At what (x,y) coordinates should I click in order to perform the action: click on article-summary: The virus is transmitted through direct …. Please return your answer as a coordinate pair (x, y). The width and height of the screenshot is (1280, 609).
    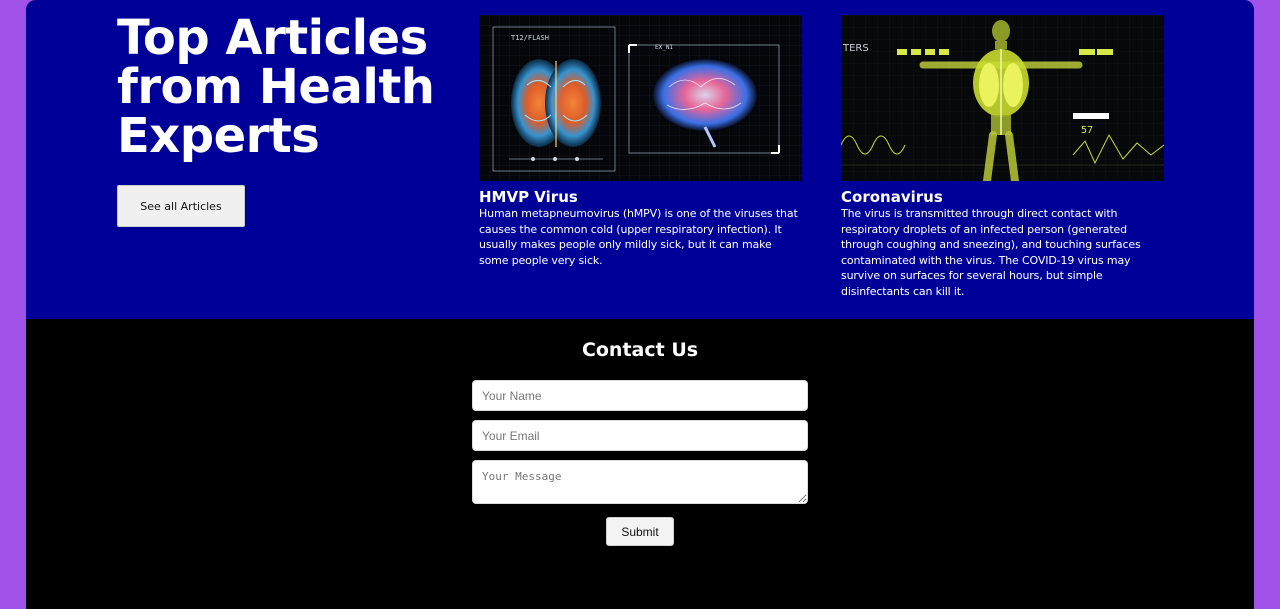
    Looking at the image, I should click on (991, 252).